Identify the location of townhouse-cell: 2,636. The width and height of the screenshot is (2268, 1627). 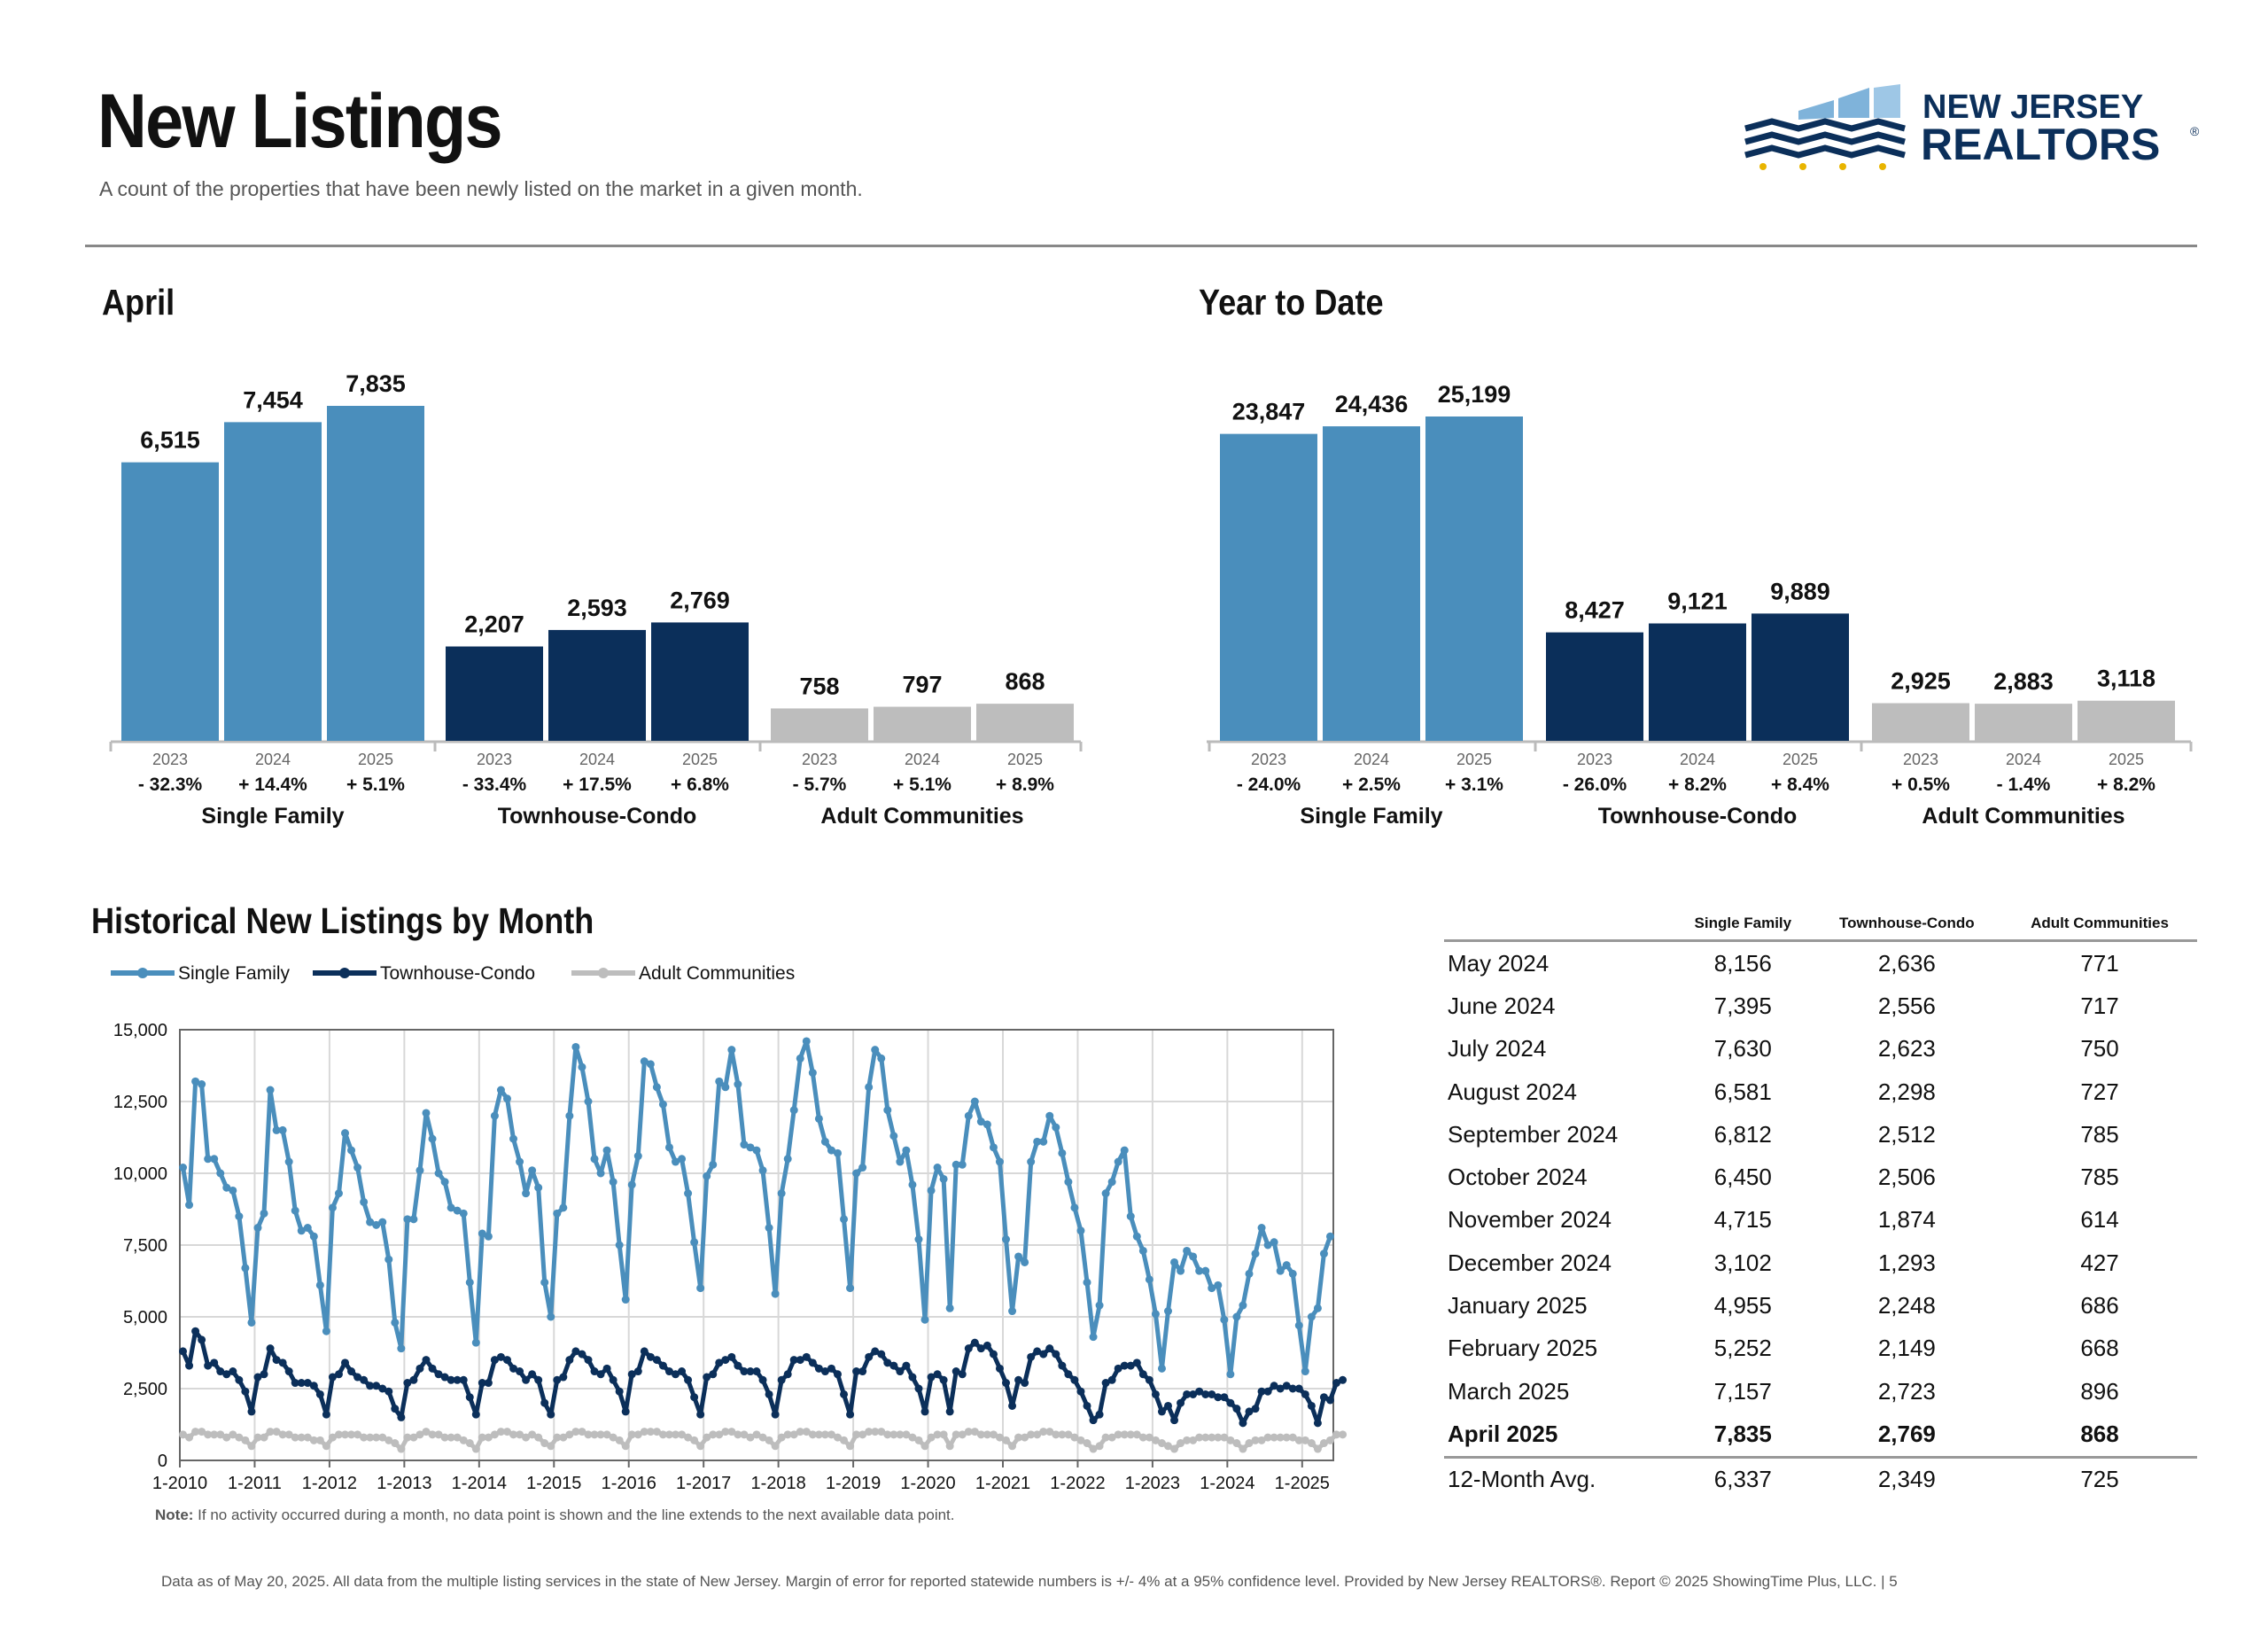
(1906, 963).